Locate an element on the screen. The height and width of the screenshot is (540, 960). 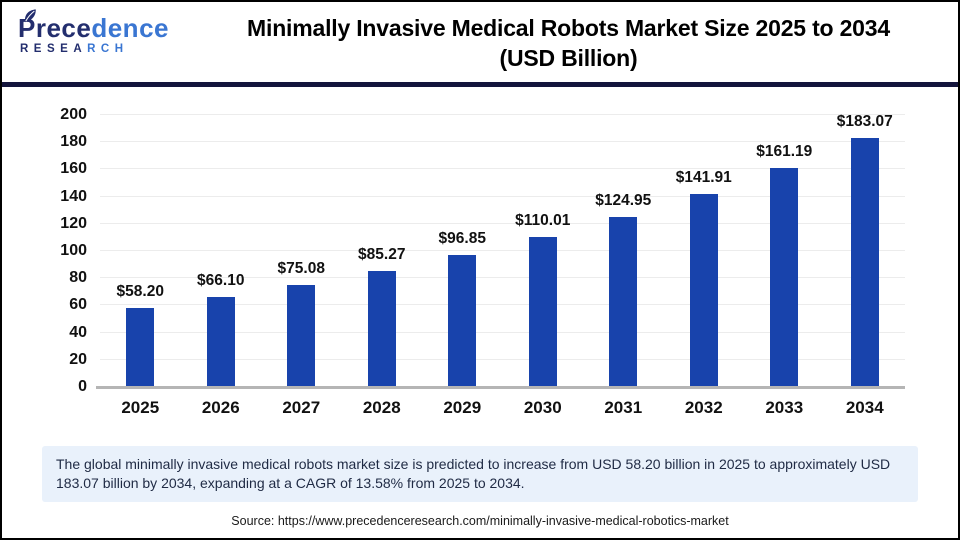
bar-column: $85.27 2028 is located at coordinates (382, 266).